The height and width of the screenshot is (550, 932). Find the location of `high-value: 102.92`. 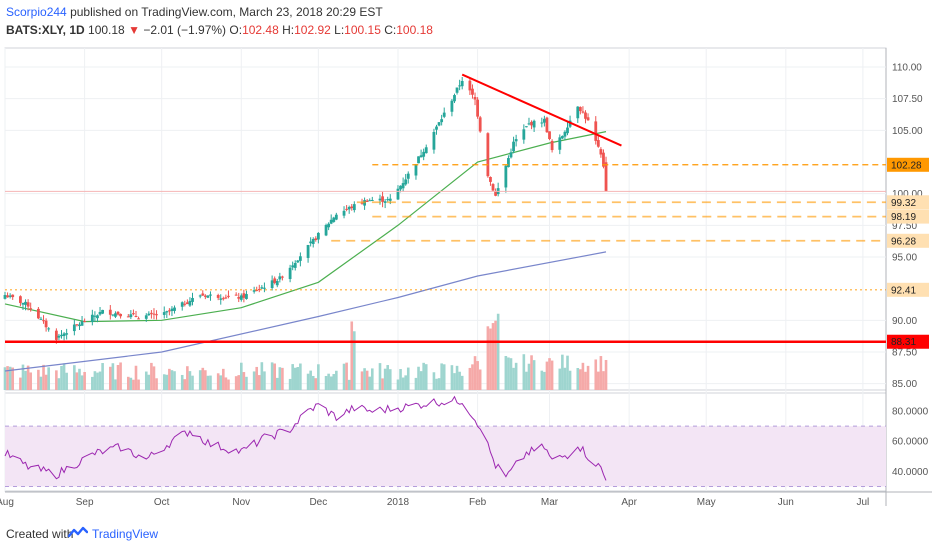

high-value: 102.92 is located at coordinates (312, 30).